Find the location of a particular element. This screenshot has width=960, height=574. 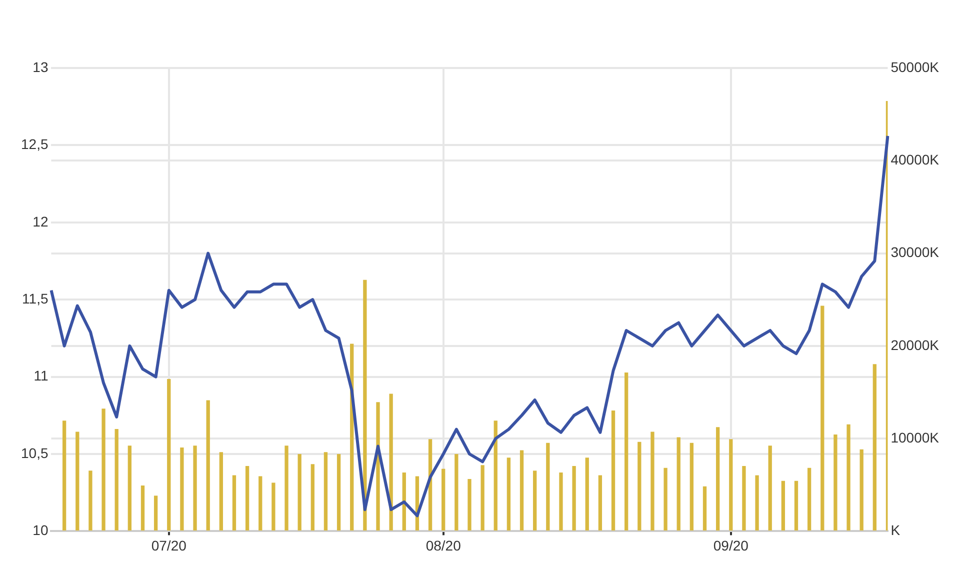

x-tick-label: 07/20 is located at coordinates (169, 545).